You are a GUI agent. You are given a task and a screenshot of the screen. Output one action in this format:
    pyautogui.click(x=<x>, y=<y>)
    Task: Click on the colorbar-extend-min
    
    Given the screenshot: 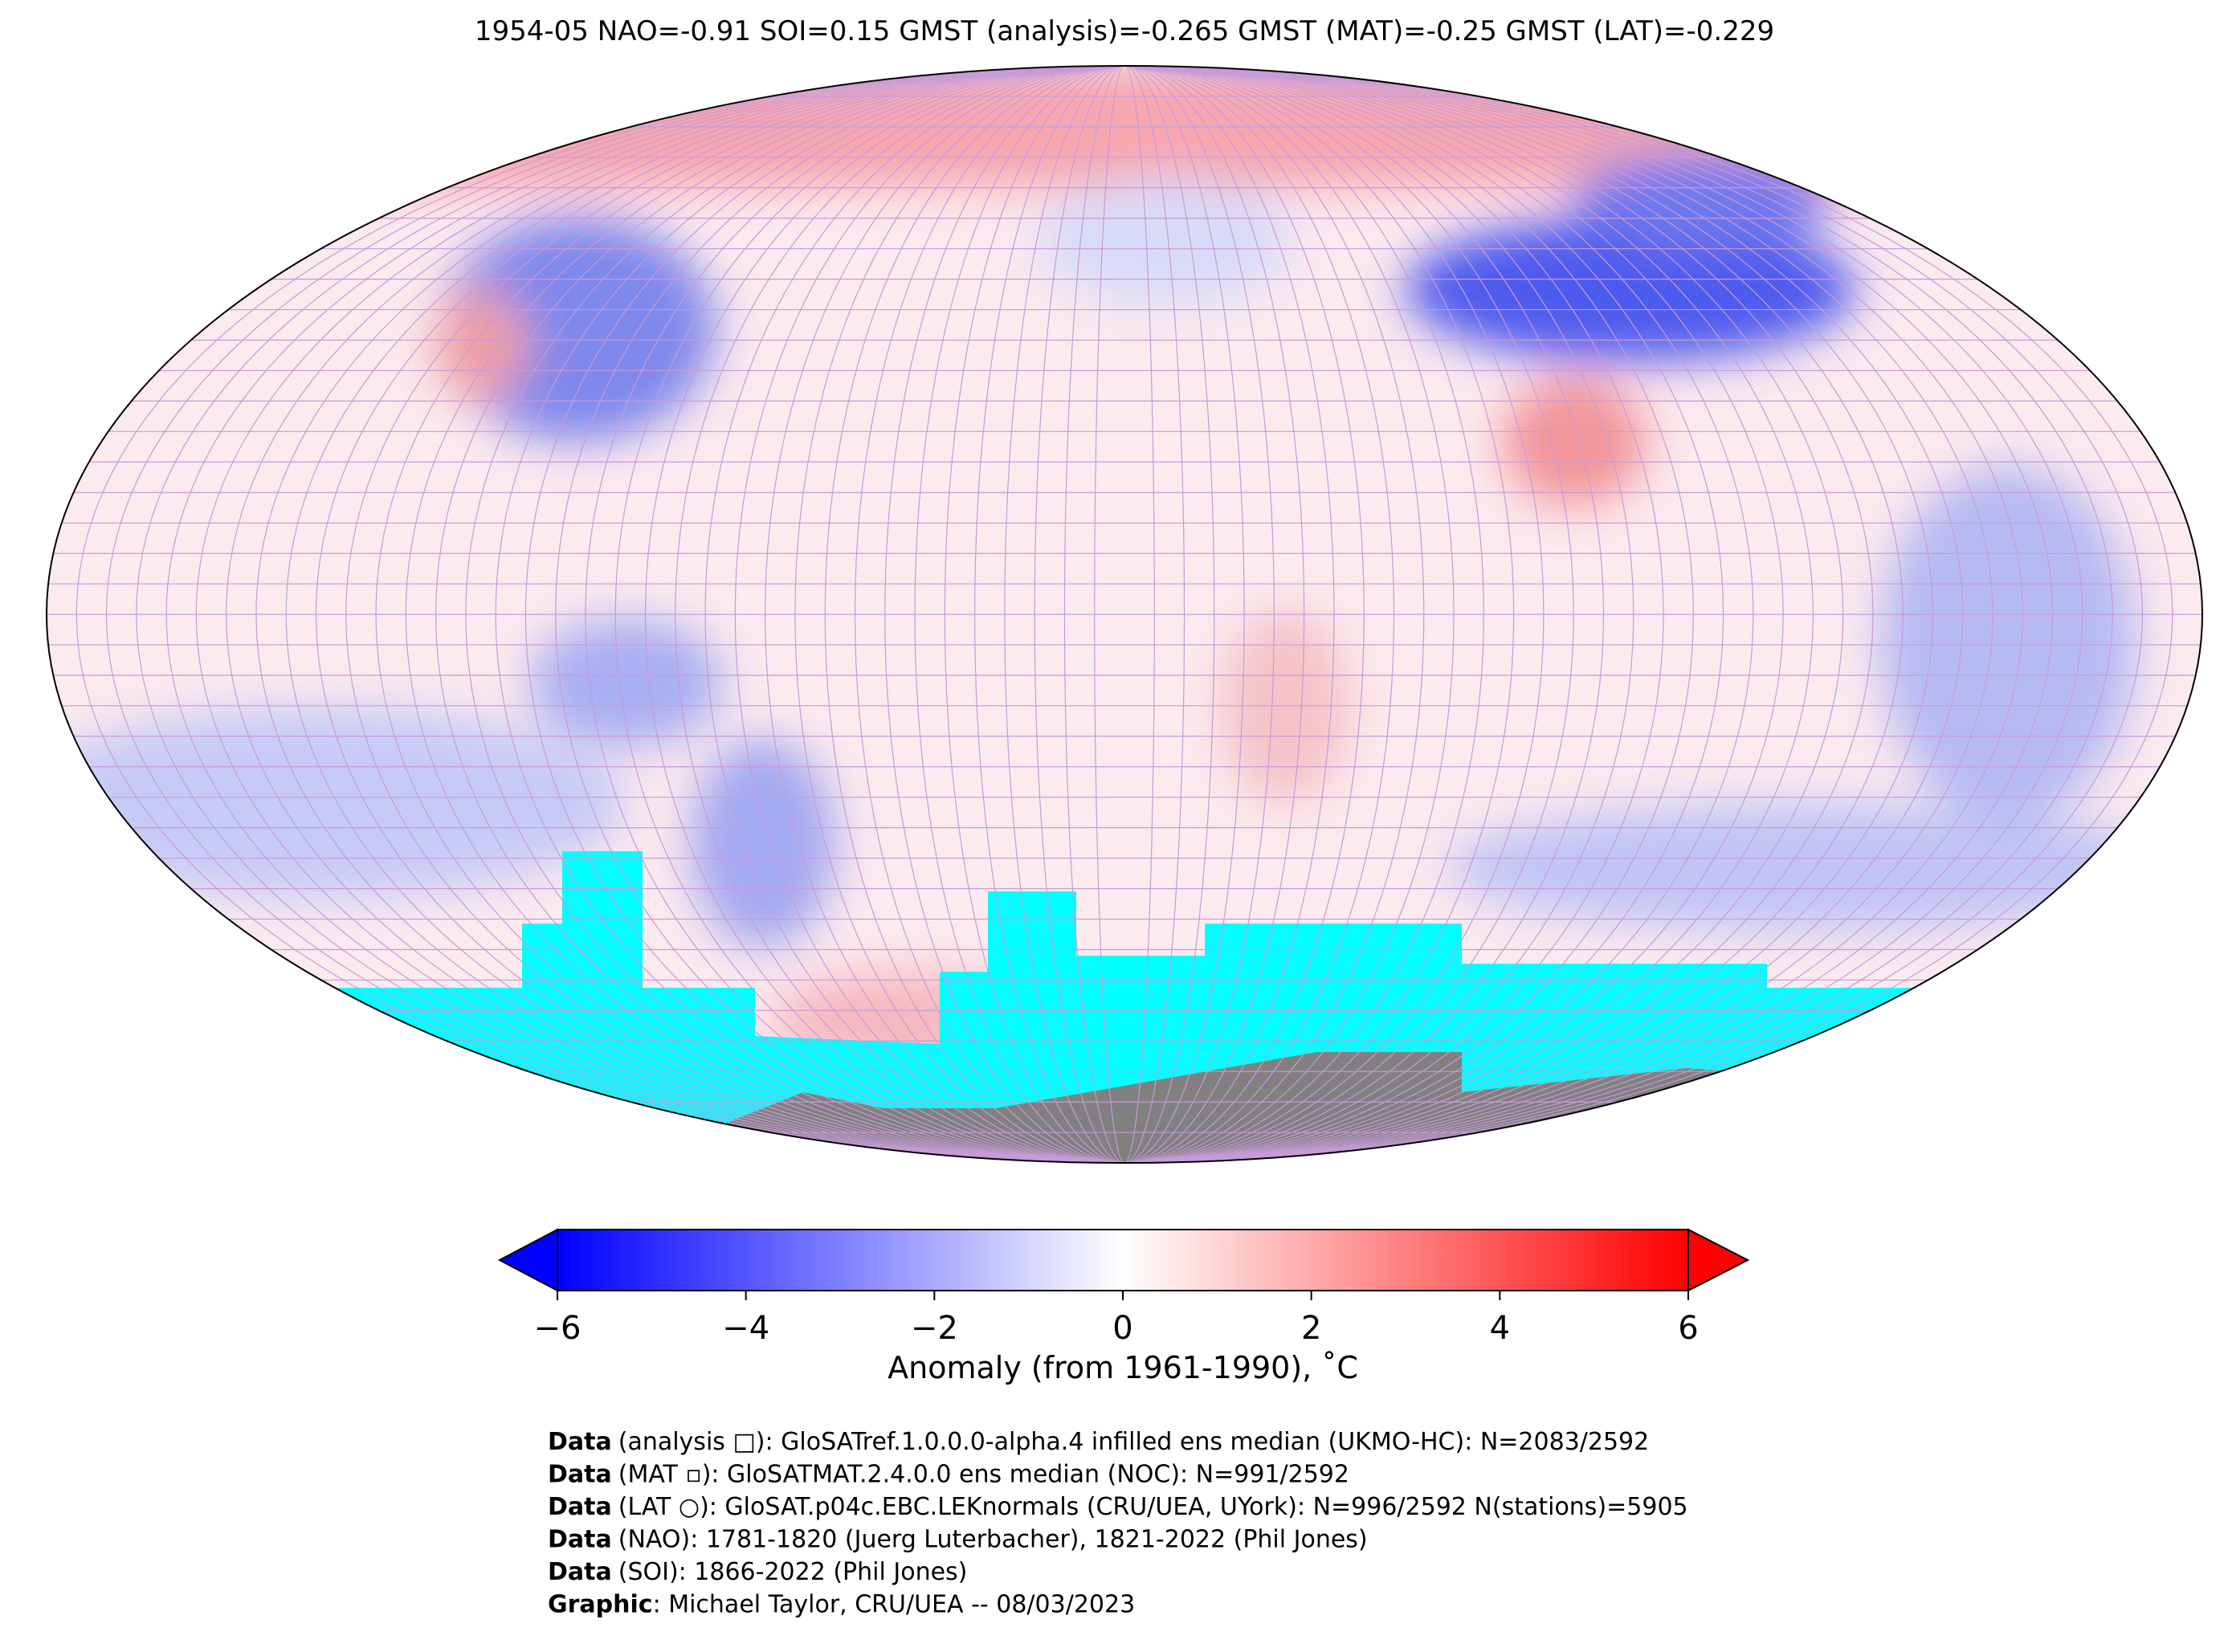 What is the action you would take?
    pyautogui.click(x=527, y=1260)
    